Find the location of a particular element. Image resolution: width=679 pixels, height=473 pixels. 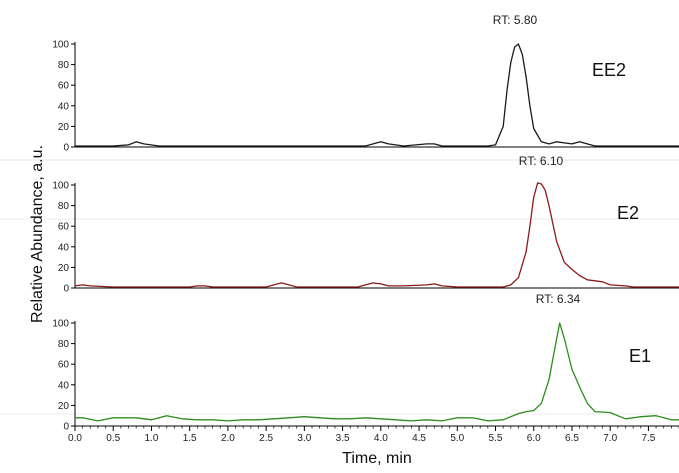

x-tick-label: 1.0 is located at coordinates (152, 438).